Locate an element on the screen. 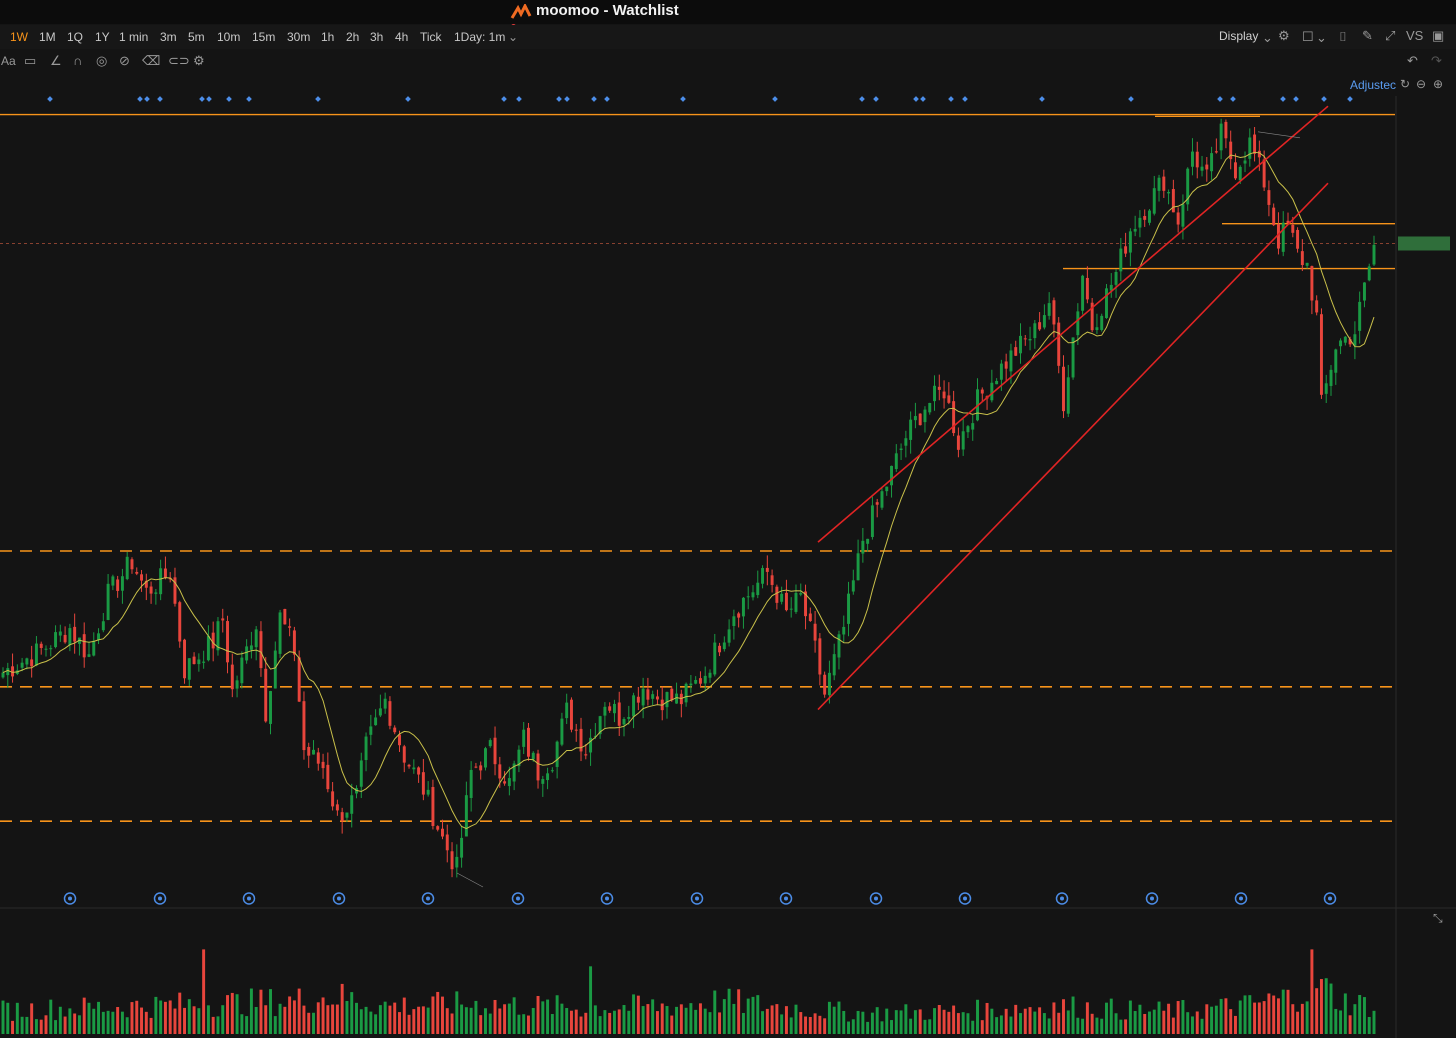 Image resolution: width=1456 pixels, height=1038 pixels. camera-icon: ⌷ is located at coordinates (1343, 36).